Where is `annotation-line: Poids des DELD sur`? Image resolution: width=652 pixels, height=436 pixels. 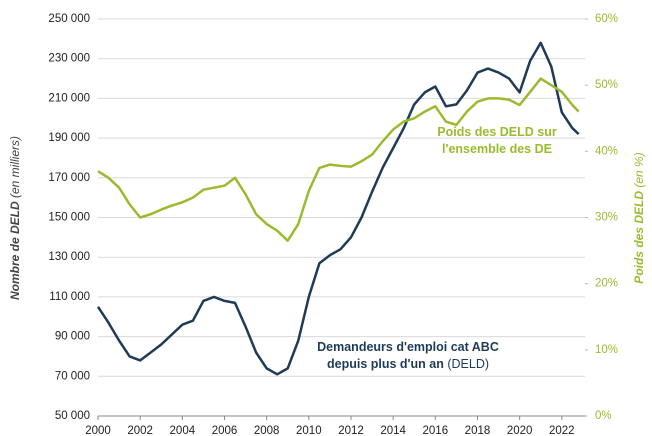
annotation-line: Poids des DELD sur is located at coordinates (497, 132).